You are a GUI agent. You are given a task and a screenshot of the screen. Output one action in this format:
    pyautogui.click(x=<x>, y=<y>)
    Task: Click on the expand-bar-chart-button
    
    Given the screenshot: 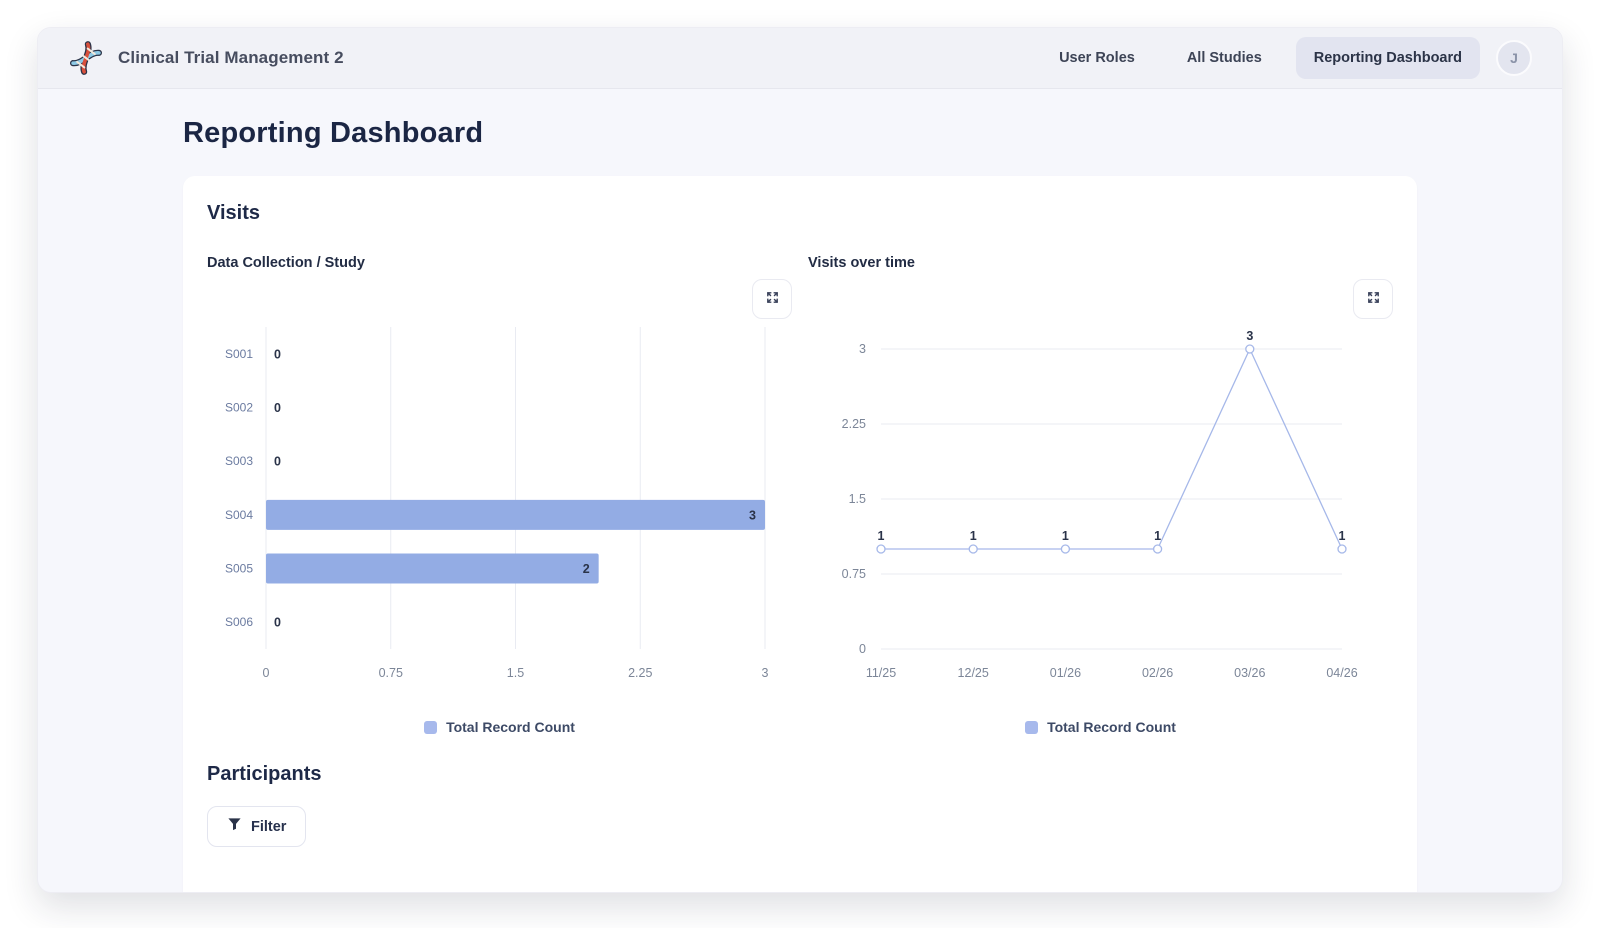 What is the action you would take?
    pyautogui.click(x=772, y=299)
    